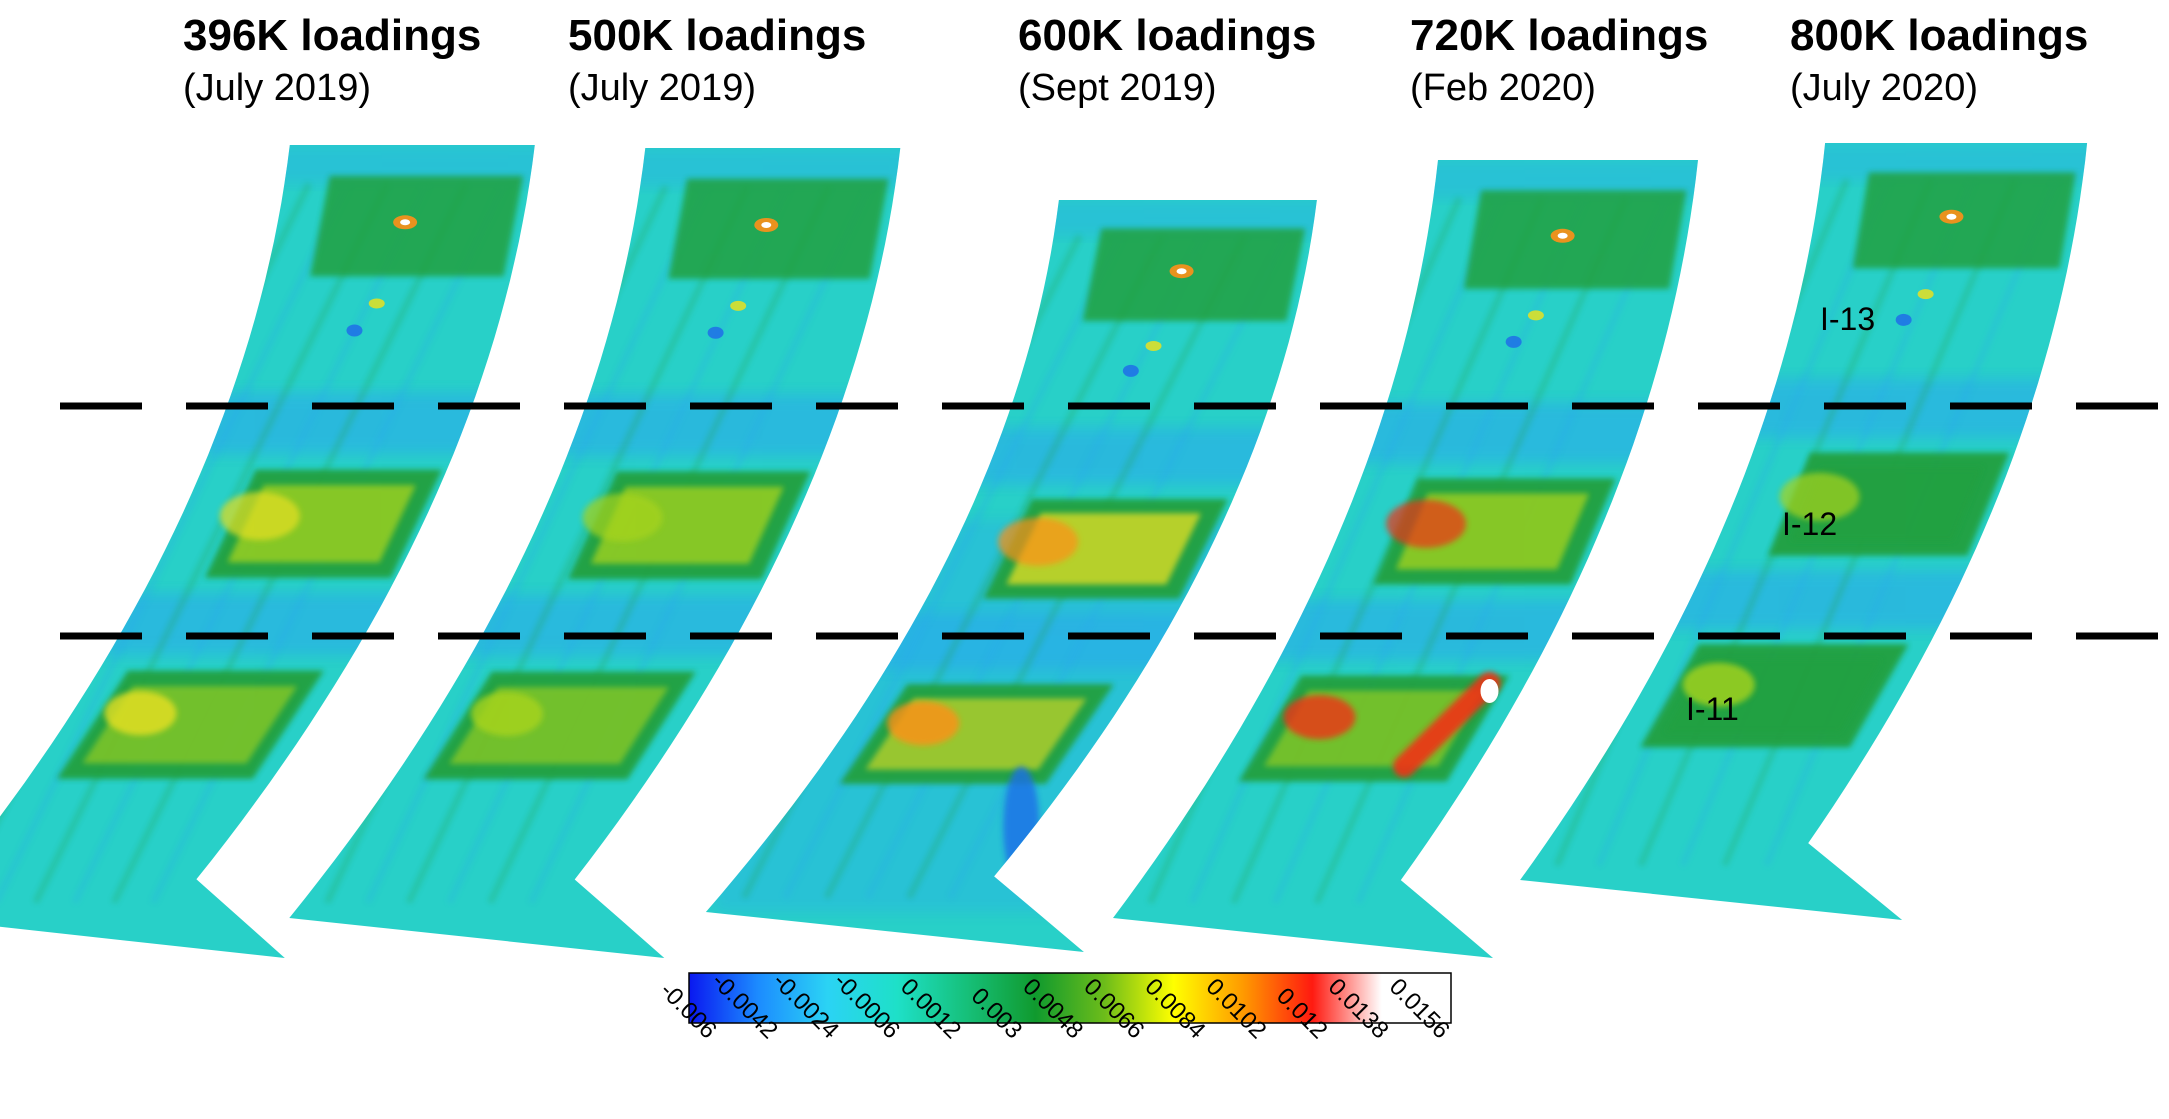 The height and width of the screenshot is (1119, 2169). What do you see at coordinates (1939, 35) in the screenshot?
I see `panel-5-title: 800K loadings` at bounding box center [1939, 35].